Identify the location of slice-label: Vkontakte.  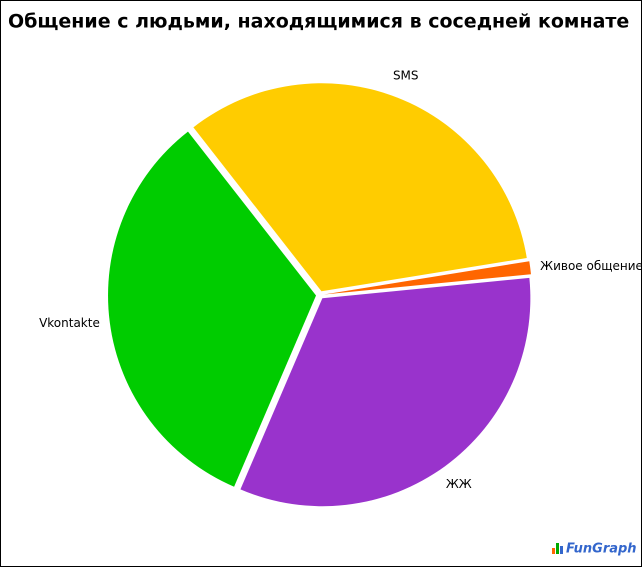
(69, 323).